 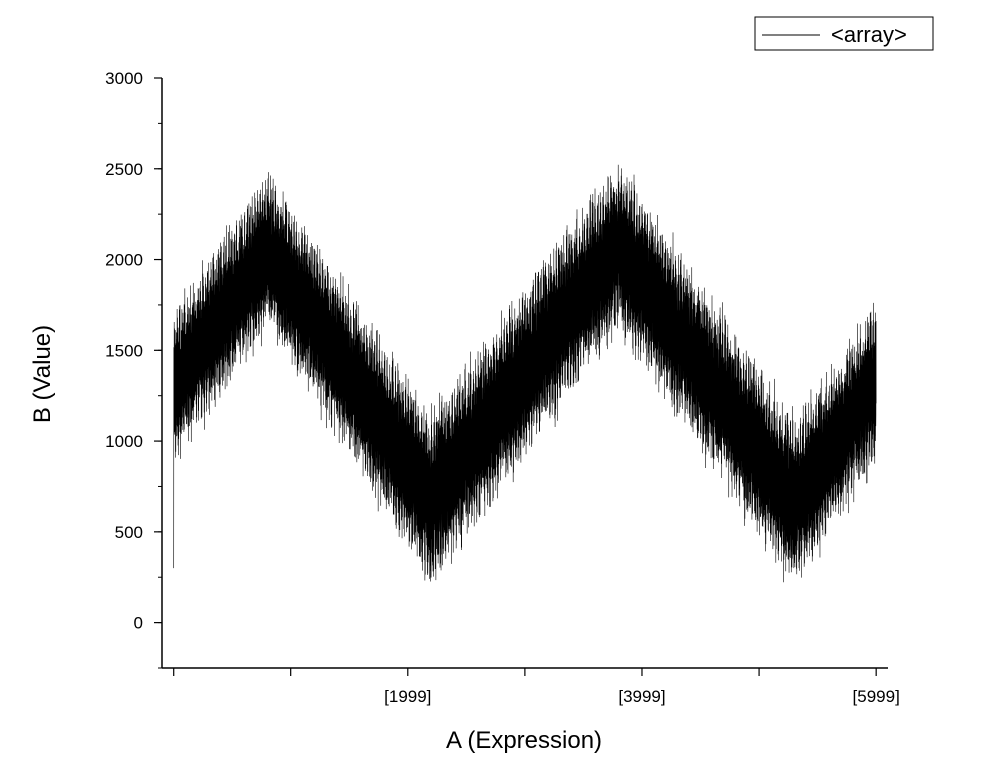 What do you see at coordinates (124, 260) in the screenshot?
I see `y-tick-label: 2000` at bounding box center [124, 260].